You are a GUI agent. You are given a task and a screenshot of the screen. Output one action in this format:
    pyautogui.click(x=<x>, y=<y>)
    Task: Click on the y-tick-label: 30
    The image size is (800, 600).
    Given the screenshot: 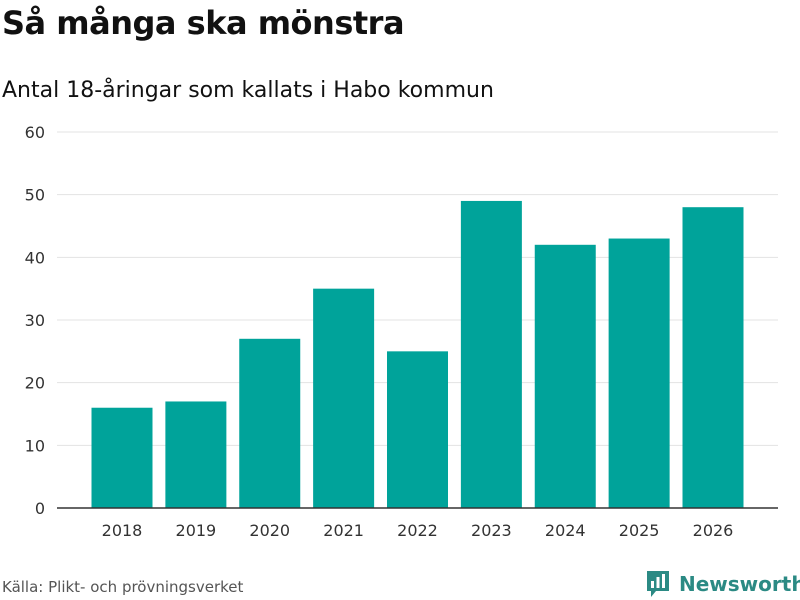 What is the action you would take?
    pyautogui.click(x=35, y=320)
    